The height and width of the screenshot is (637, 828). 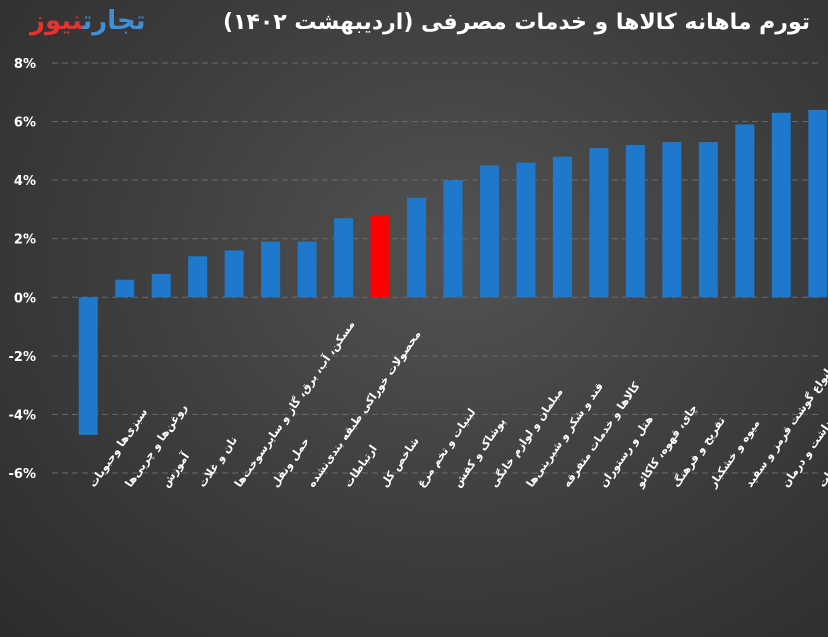 I want to click on x-tick-label: دخانیات, so click(x=822, y=469).